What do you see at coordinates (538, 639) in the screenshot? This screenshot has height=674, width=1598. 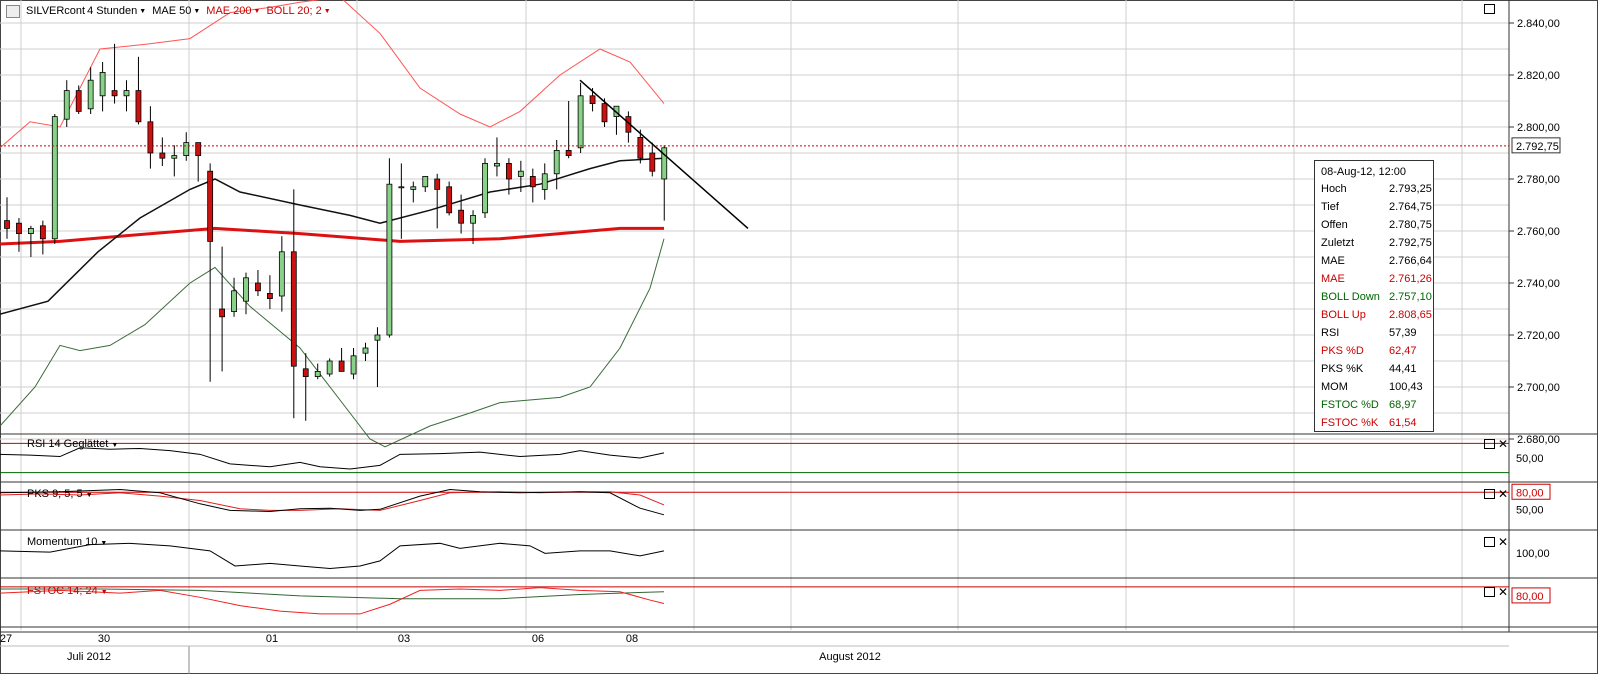 I see `x-day-label: 06` at bounding box center [538, 639].